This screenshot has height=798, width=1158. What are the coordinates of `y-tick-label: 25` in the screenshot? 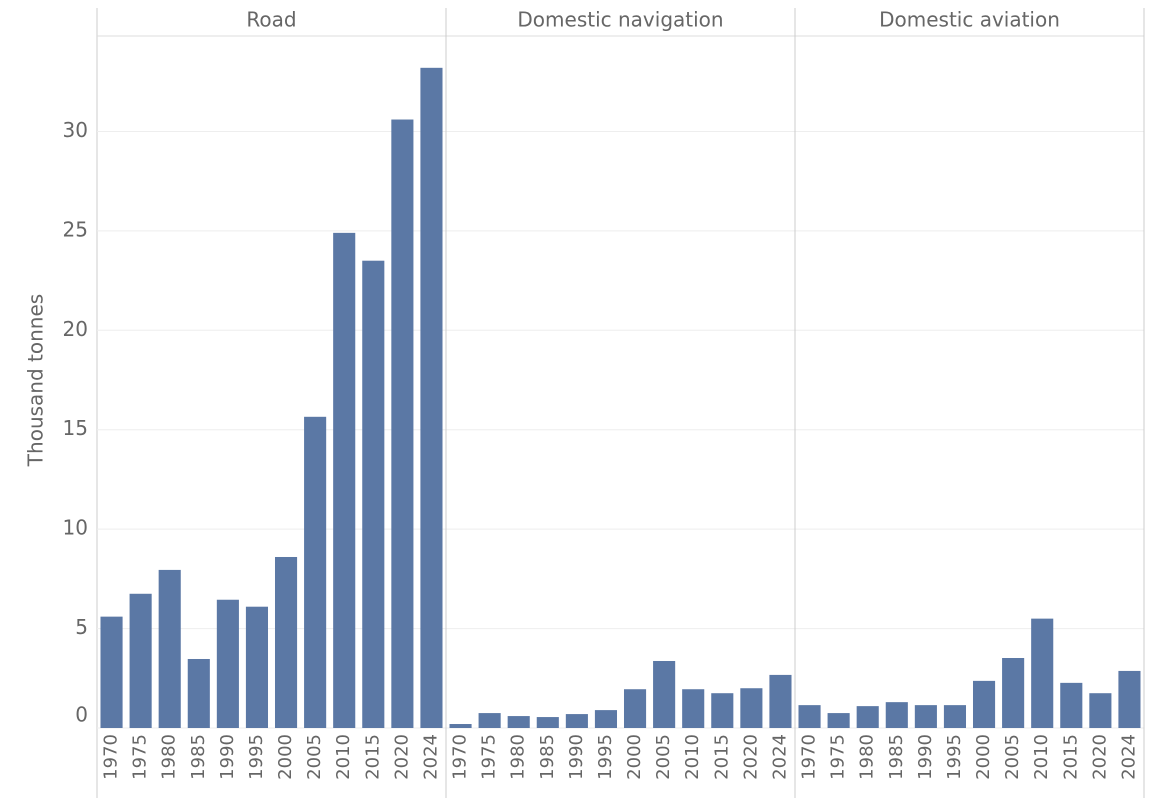 It's located at (75, 229).